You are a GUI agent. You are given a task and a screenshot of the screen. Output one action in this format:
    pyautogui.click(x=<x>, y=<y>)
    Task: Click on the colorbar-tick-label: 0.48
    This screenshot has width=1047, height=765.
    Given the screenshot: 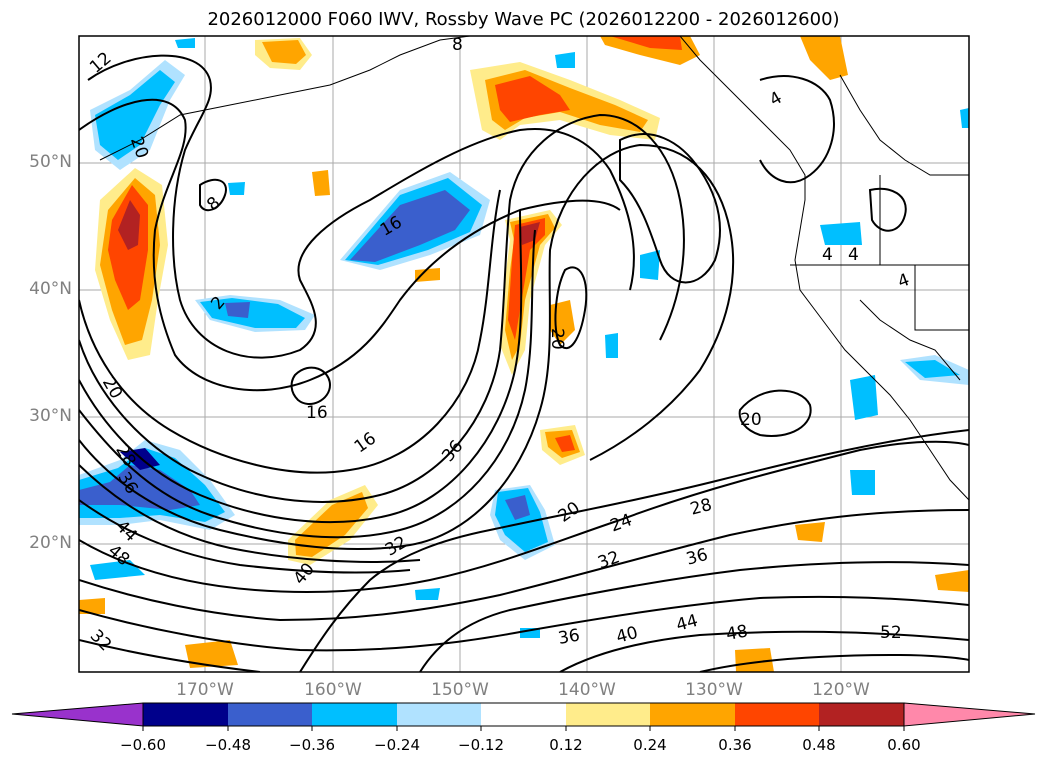 What is the action you would take?
    pyautogui.click(x=819, y=745)
    